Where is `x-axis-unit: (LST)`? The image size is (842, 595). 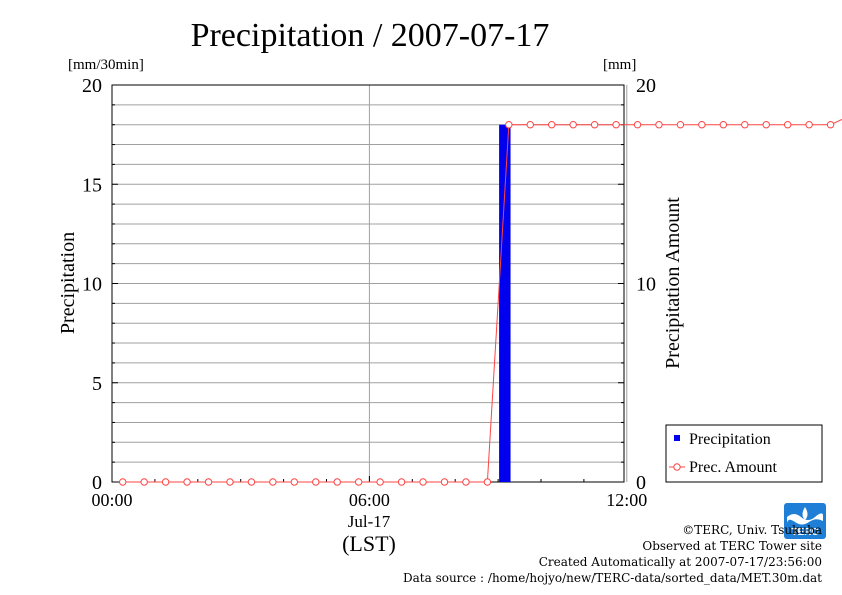 x-axis-unit: (LST) is located at coordinates (369, 543).